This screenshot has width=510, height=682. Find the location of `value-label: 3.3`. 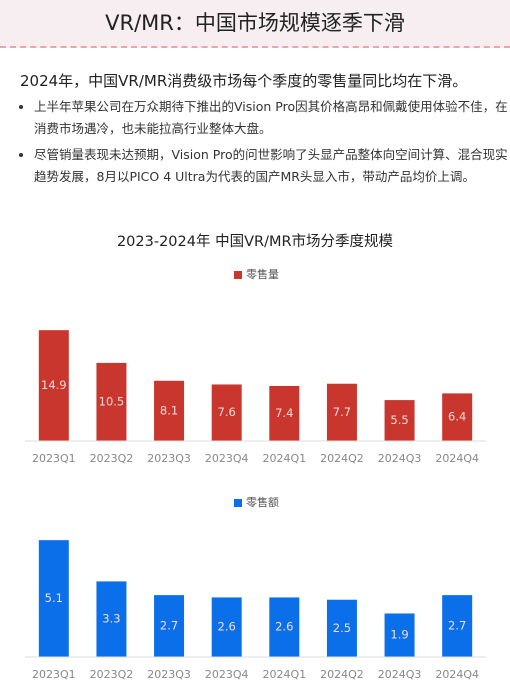

value-label: 3.3 is located at coordinates (111, 619).